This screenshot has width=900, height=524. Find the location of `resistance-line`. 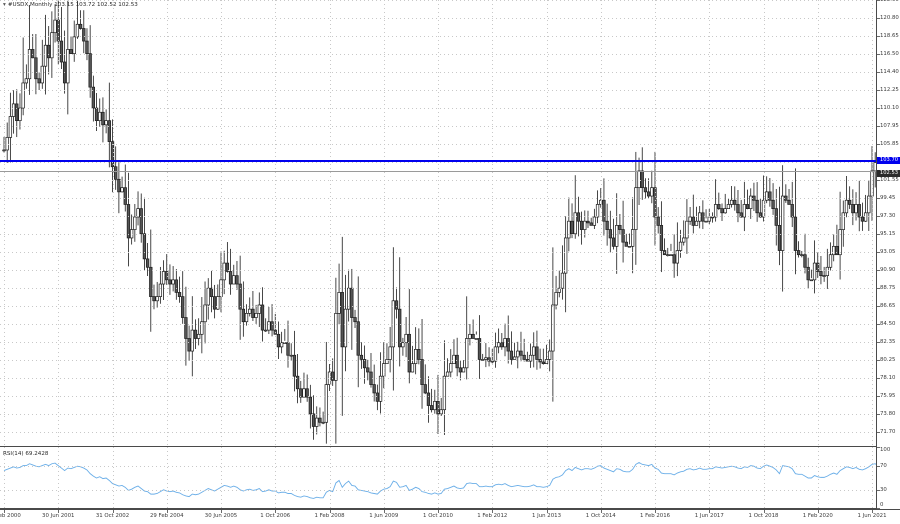

resistance-line is located at coordinates (438, 160).